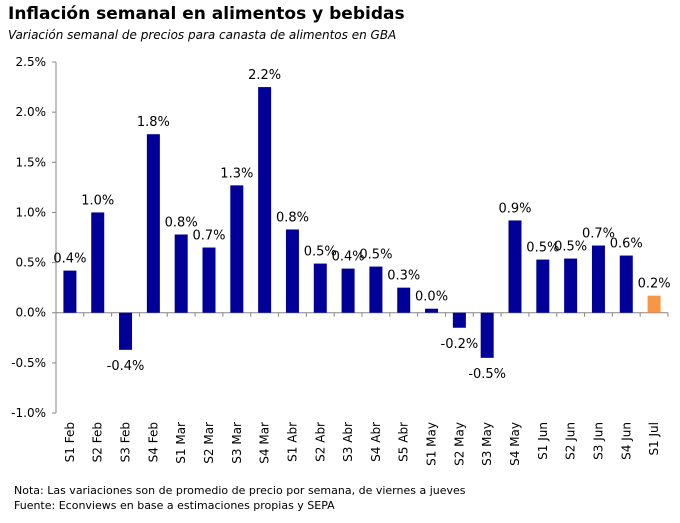 The height and width of the screenshot is (523, 680). Describe the element at coordinates (376, 442) in the screenshot. I see `x-tick-label: S4 Abr` at that location.